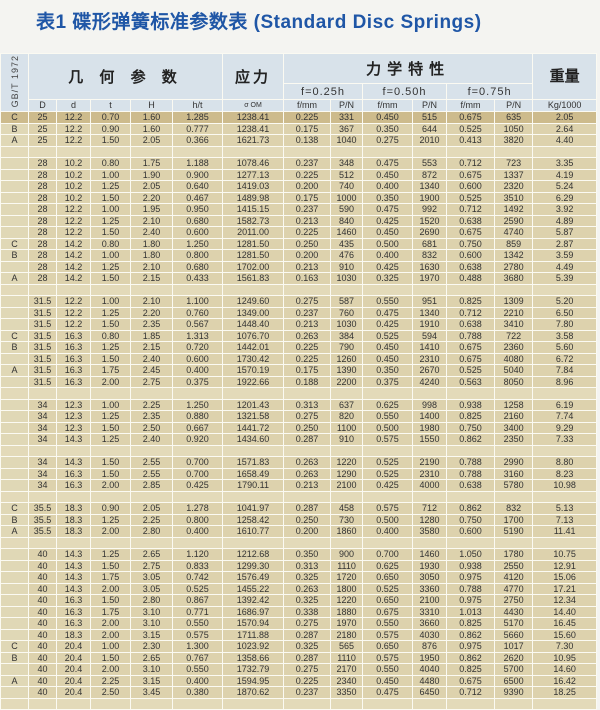 This screenshot has width=600, height=710. I want to click on col-f-075-cell: 0.563, so click(471, 381).